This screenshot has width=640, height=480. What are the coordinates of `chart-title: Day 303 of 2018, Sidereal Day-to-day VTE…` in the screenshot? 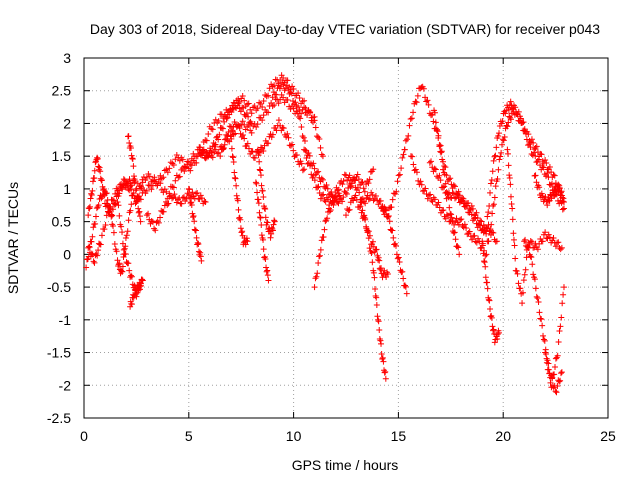 It's located at (345, 29).